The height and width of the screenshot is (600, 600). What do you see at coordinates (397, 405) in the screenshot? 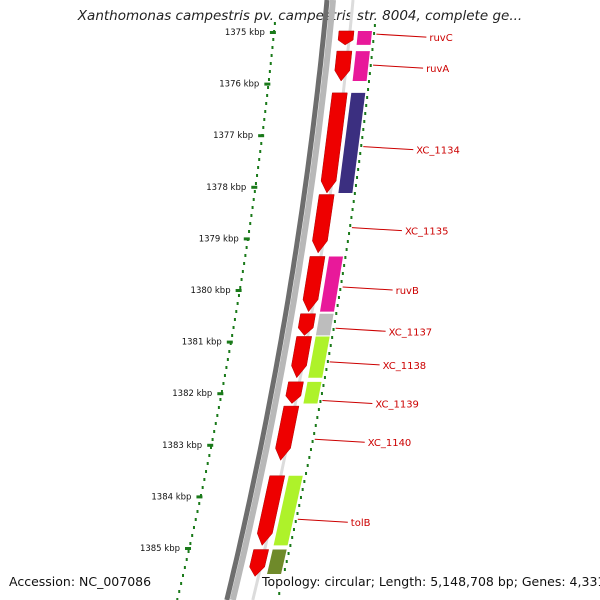
I see `gene-label-xc_1139: XC_1139` at bounding box center [397, 405].